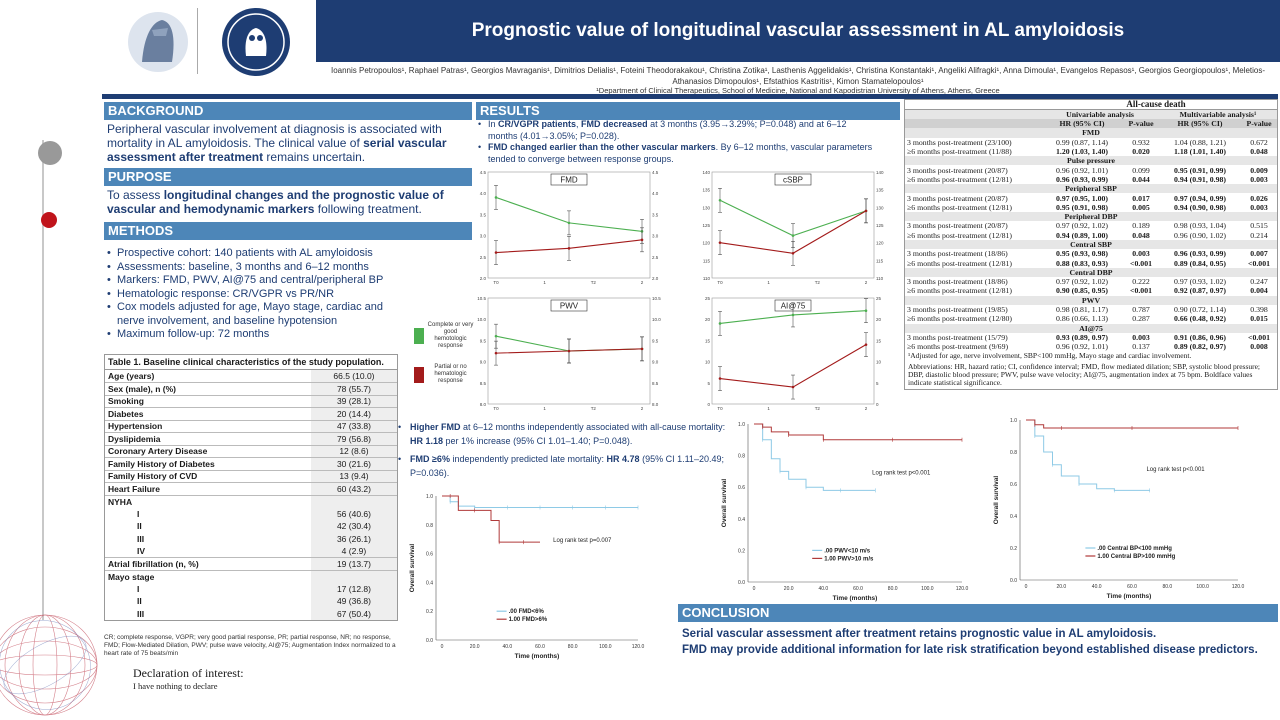  I want to click on y-tick-label: 4.5, so click(483, 172).